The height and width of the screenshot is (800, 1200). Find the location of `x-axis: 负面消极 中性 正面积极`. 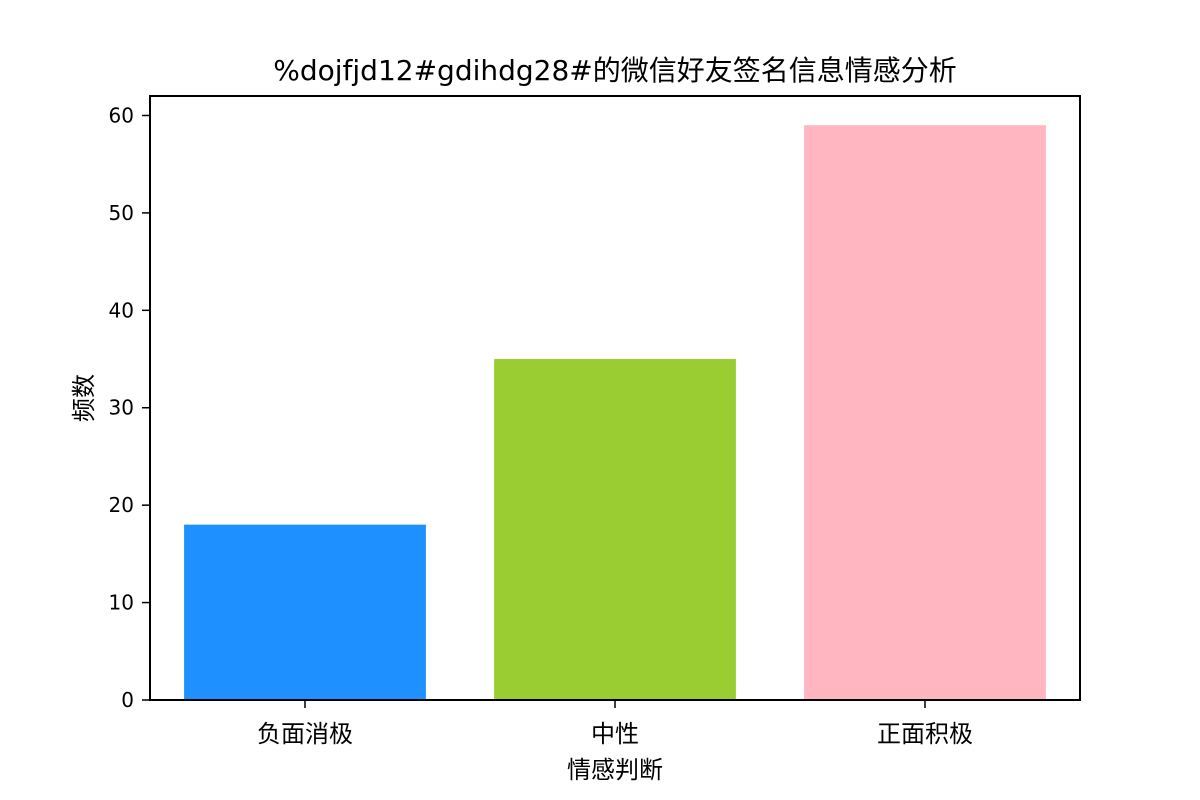

x-axis: 负面消极 中性 正面积极 is located at coordinates (615, 724).